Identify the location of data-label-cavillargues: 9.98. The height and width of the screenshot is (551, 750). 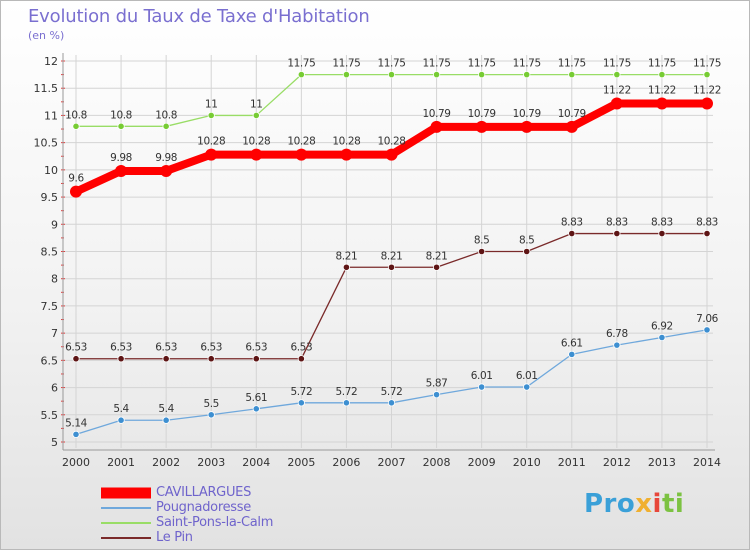
(121, 158).